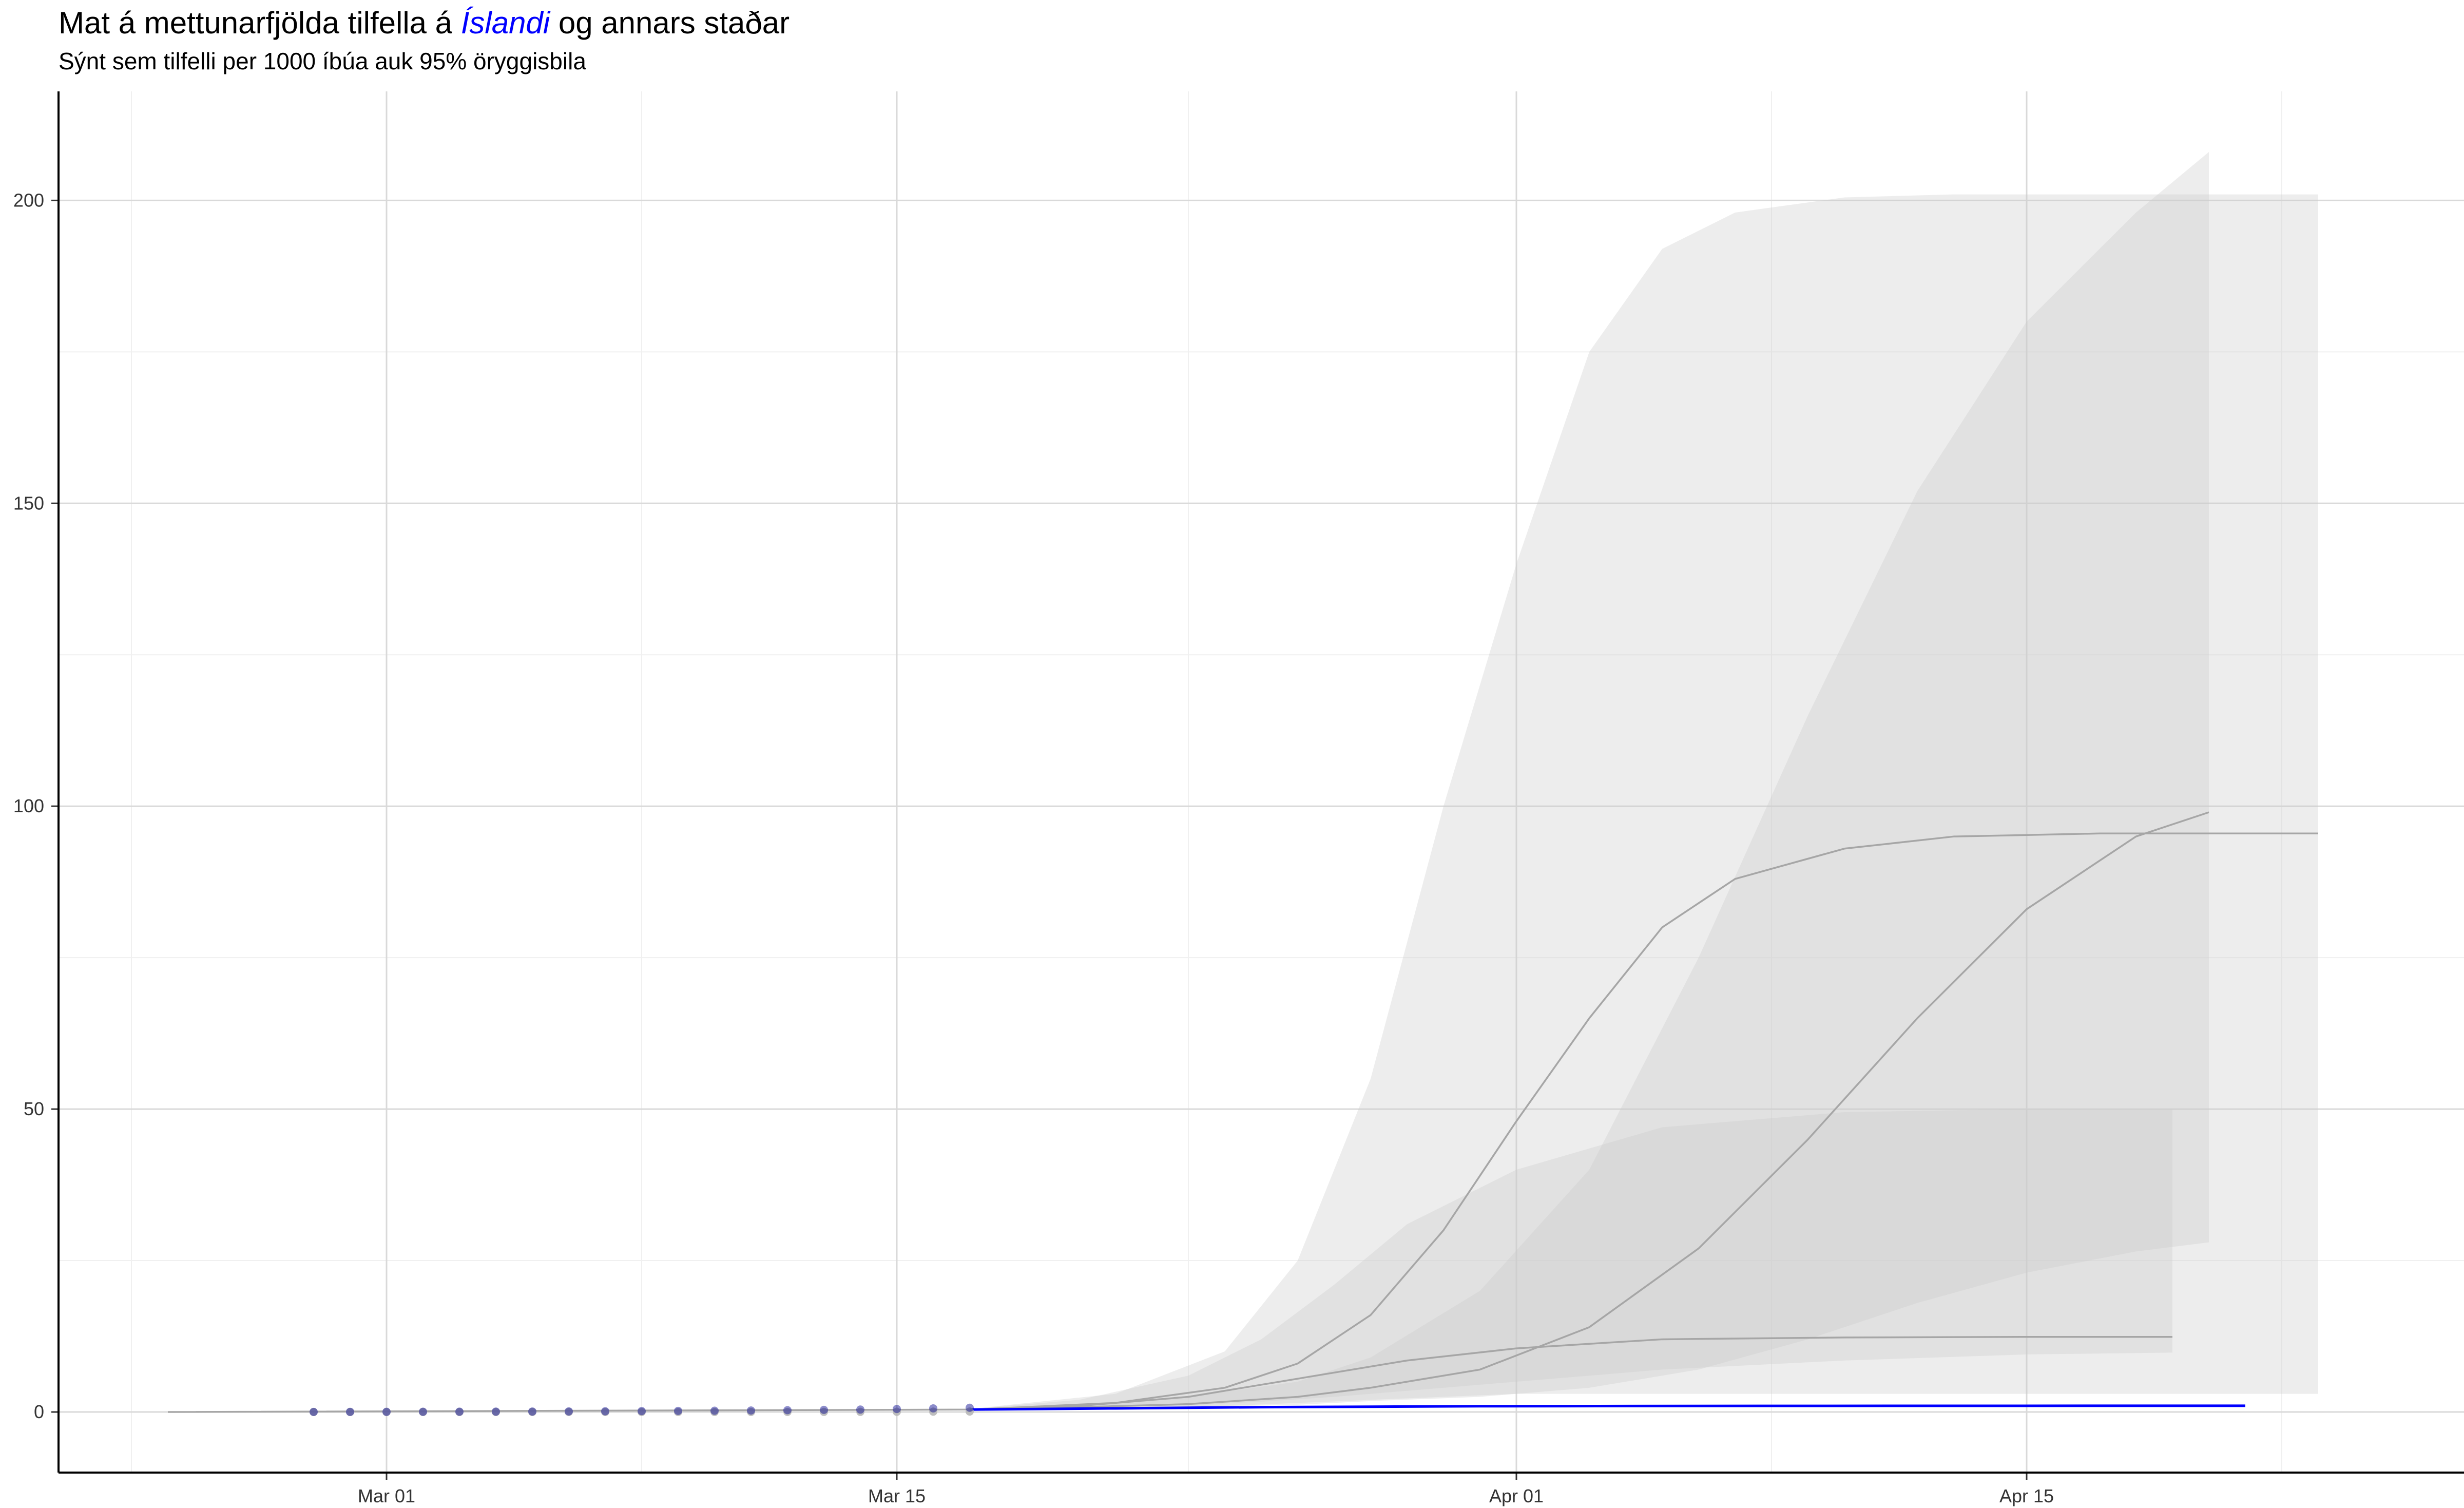 This screenshot has width=2464, height=1508. What do you see at coordinates (1607, 1408) in the screenshot?
I see `series-line-highlight` at bounding box center [1607, 1408].